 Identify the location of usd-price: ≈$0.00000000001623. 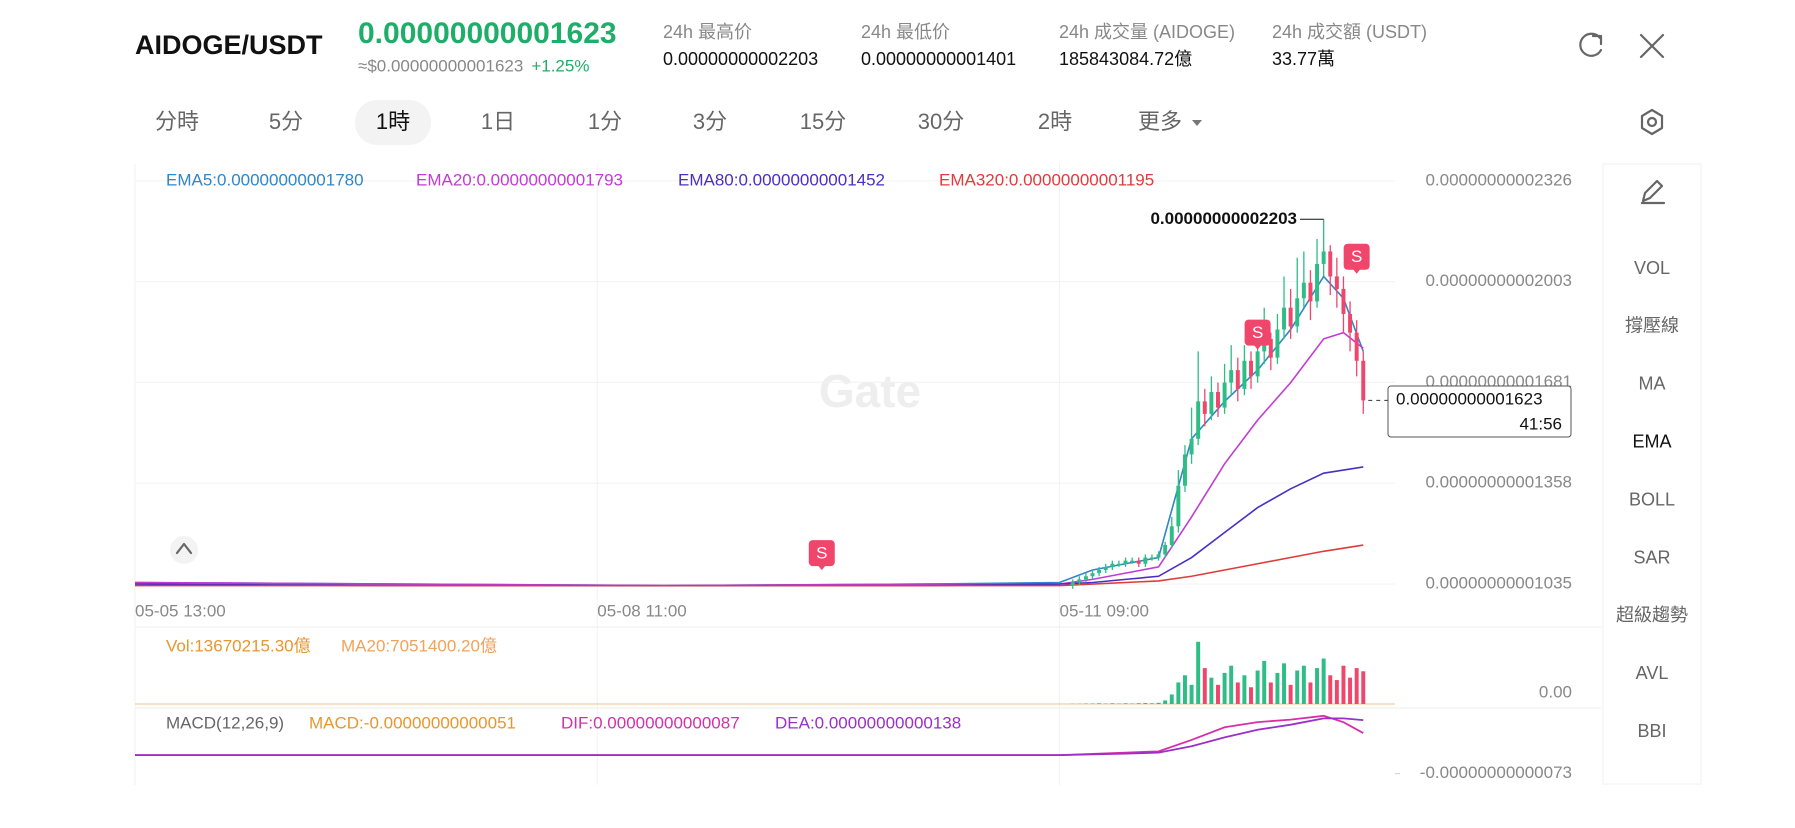
(440, 65).